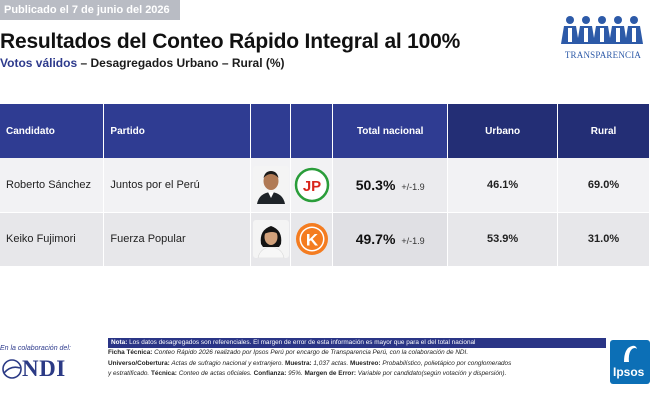  I want to click on ndi-logo: NDI, so click(40, 369).